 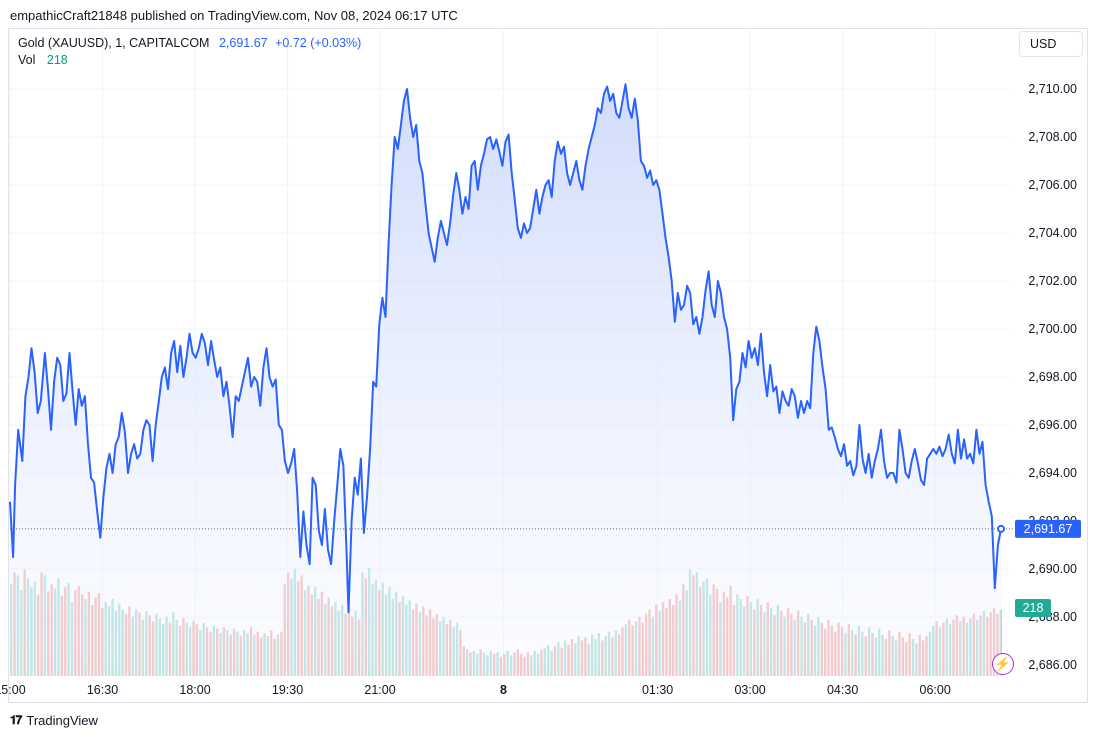 What do you see at coordinates (287, 690) in the screenshot?
I see `x-tick-label: 19:30` at bounding box center [287, 690].